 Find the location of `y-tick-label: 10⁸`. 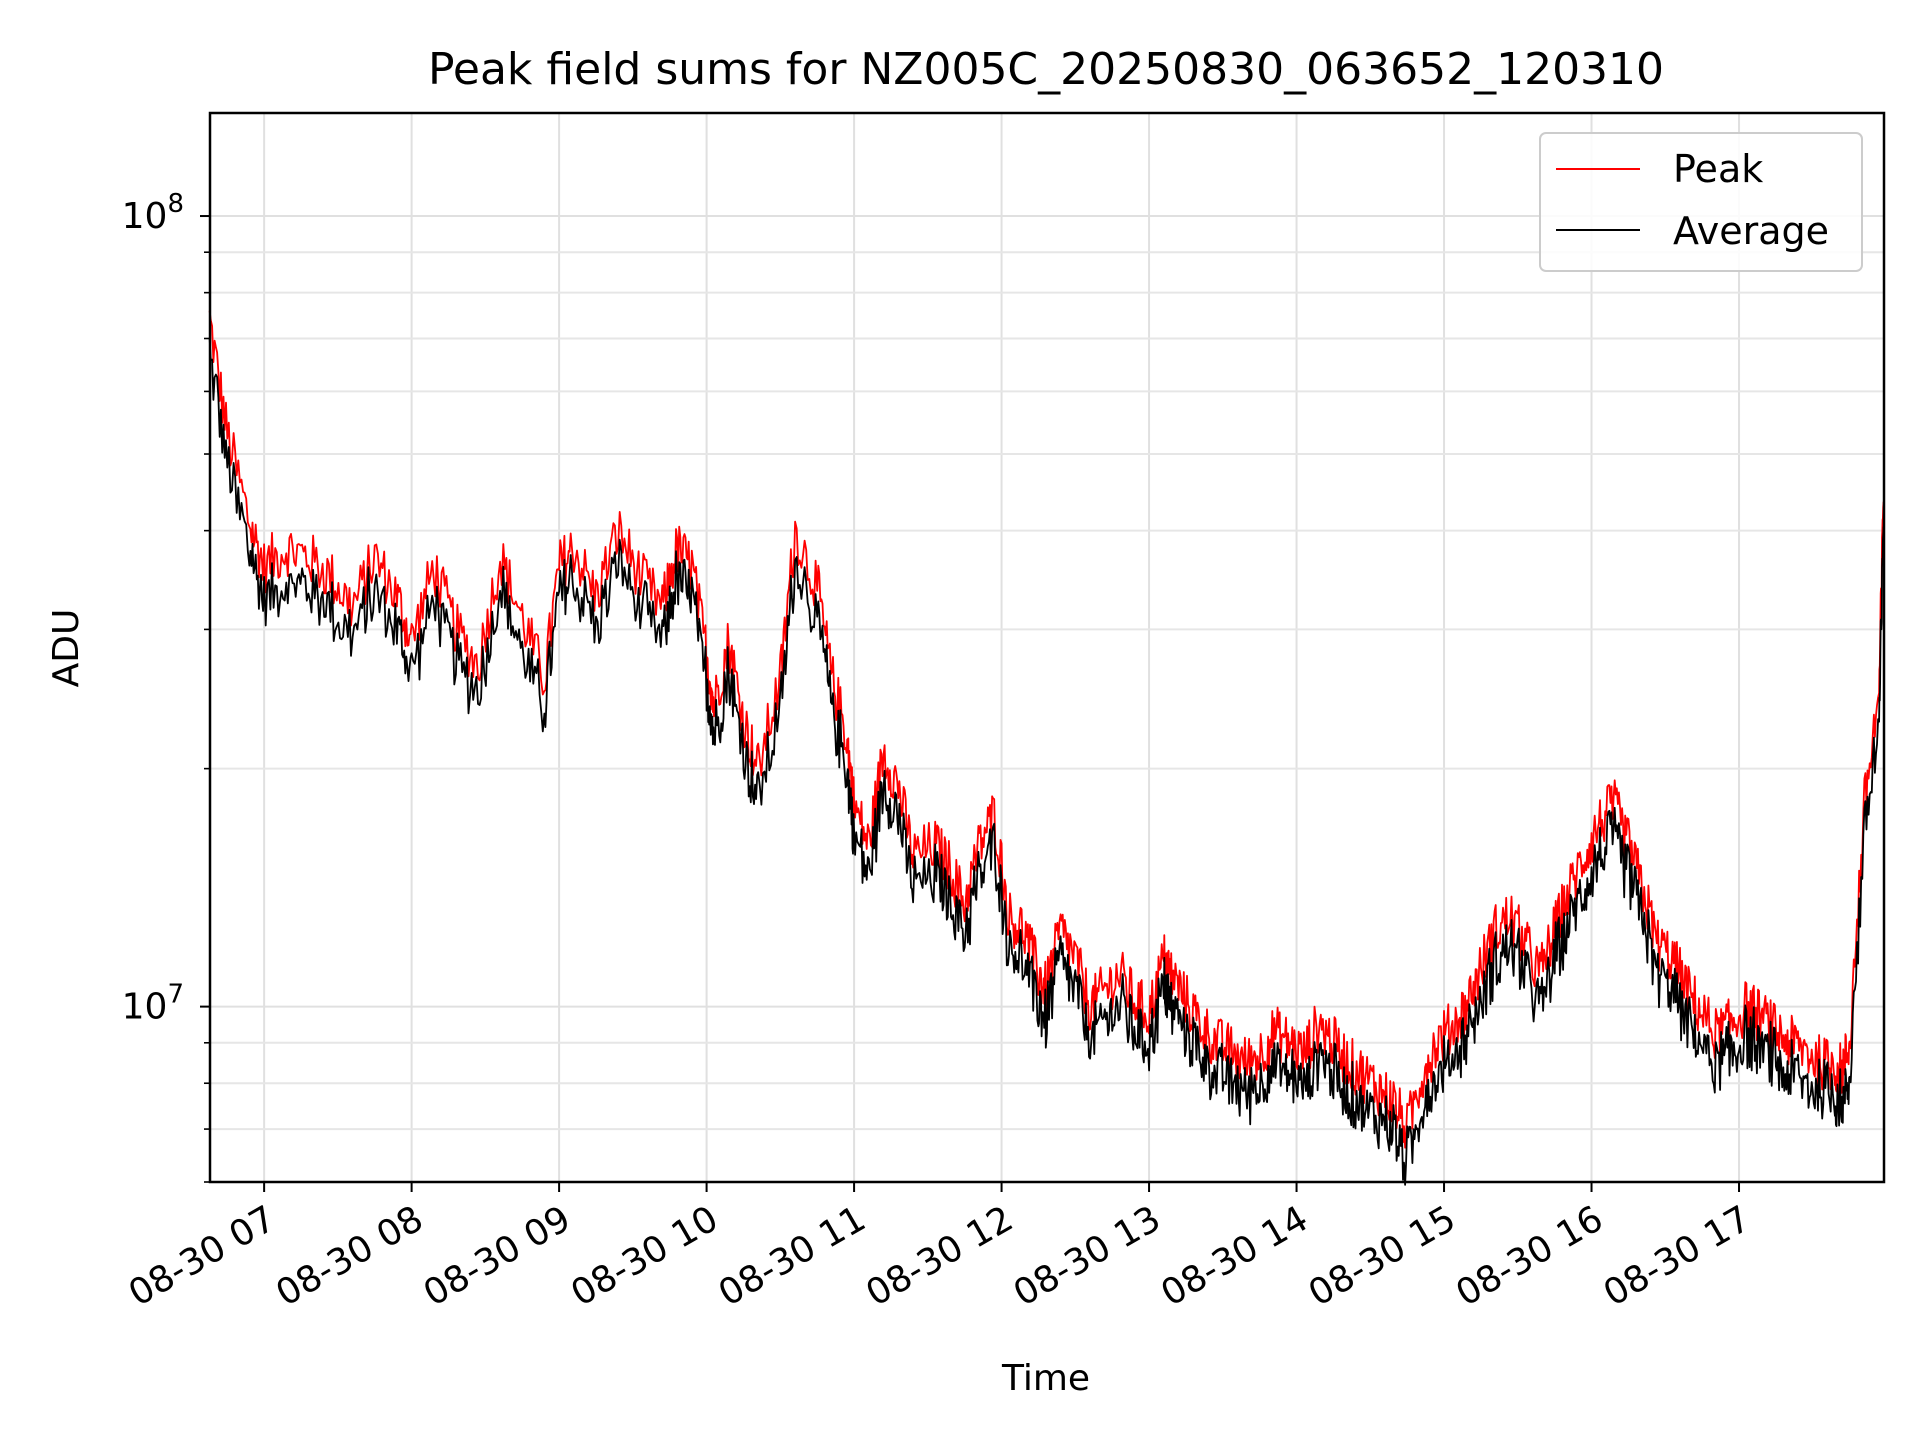

y-tick-label: 10⁸ is located at coordinates (153, 213).